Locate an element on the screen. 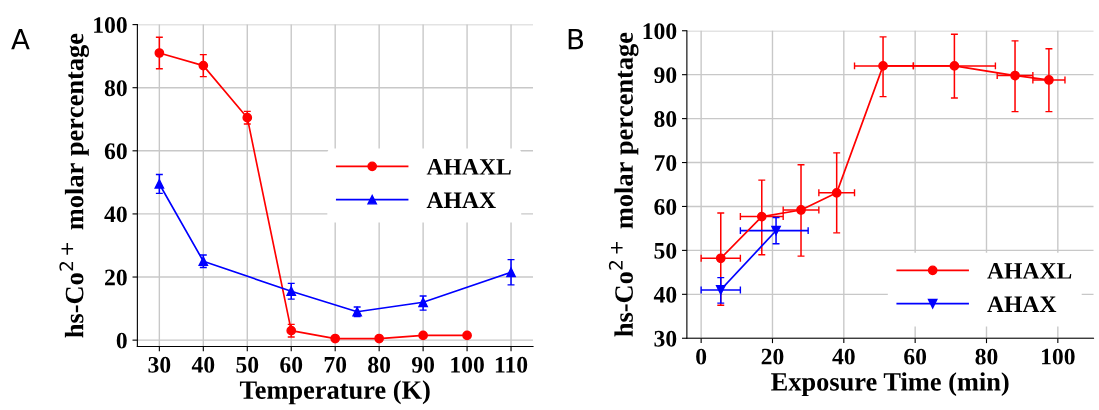 The height and width of the screenshot is (410, 1099). x-tick-label: 50 is located at coordinates (247, 364).